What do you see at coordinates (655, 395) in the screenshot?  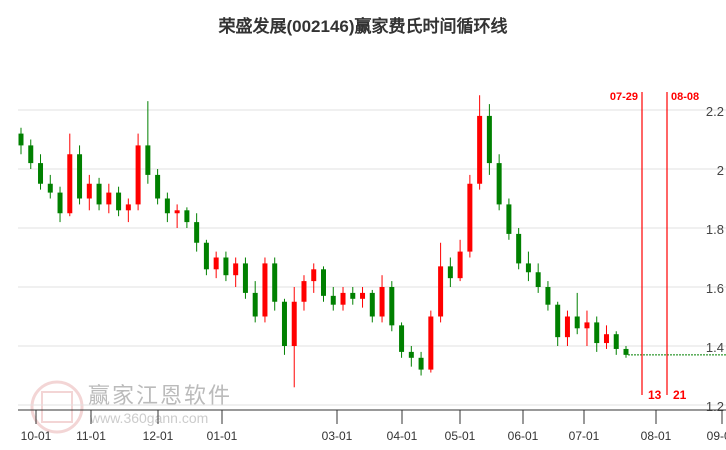 I see `cycle-count-label: 13` at bounding box center [655, 395].